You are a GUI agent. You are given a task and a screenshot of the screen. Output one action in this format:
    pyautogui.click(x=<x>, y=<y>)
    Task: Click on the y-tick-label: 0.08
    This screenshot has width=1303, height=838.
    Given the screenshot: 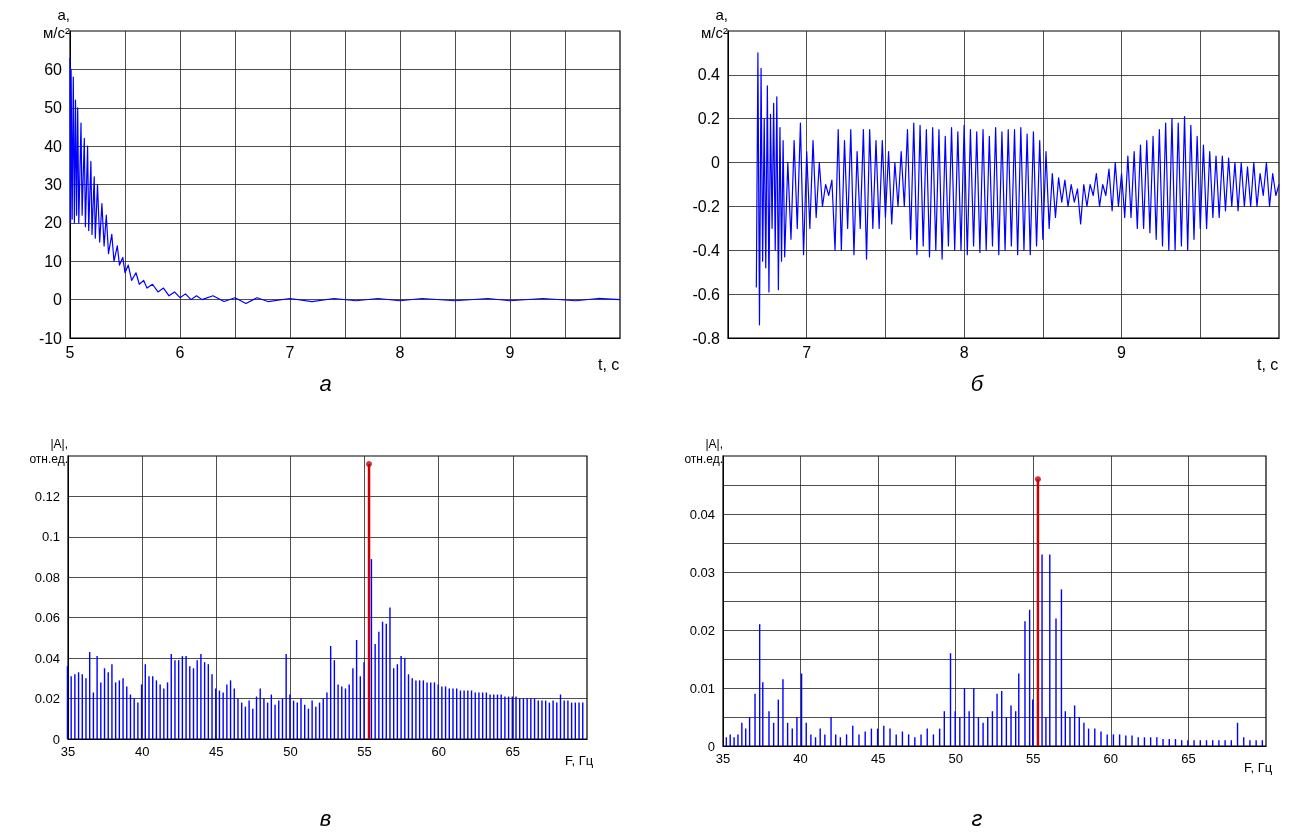 What is the action you would take?
    pyautogui.click(x=47, y=577)
    